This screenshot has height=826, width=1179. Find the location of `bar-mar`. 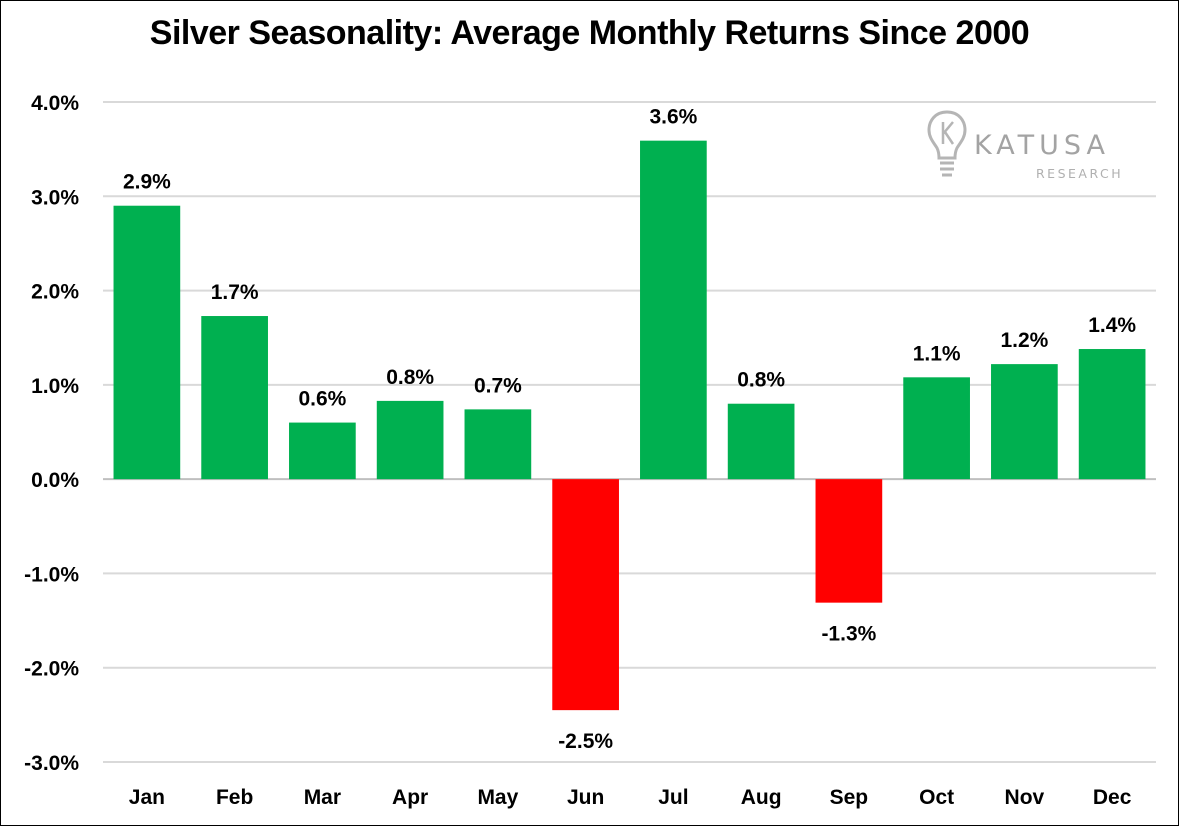

bar-mar is located at coordinates (322, 451).